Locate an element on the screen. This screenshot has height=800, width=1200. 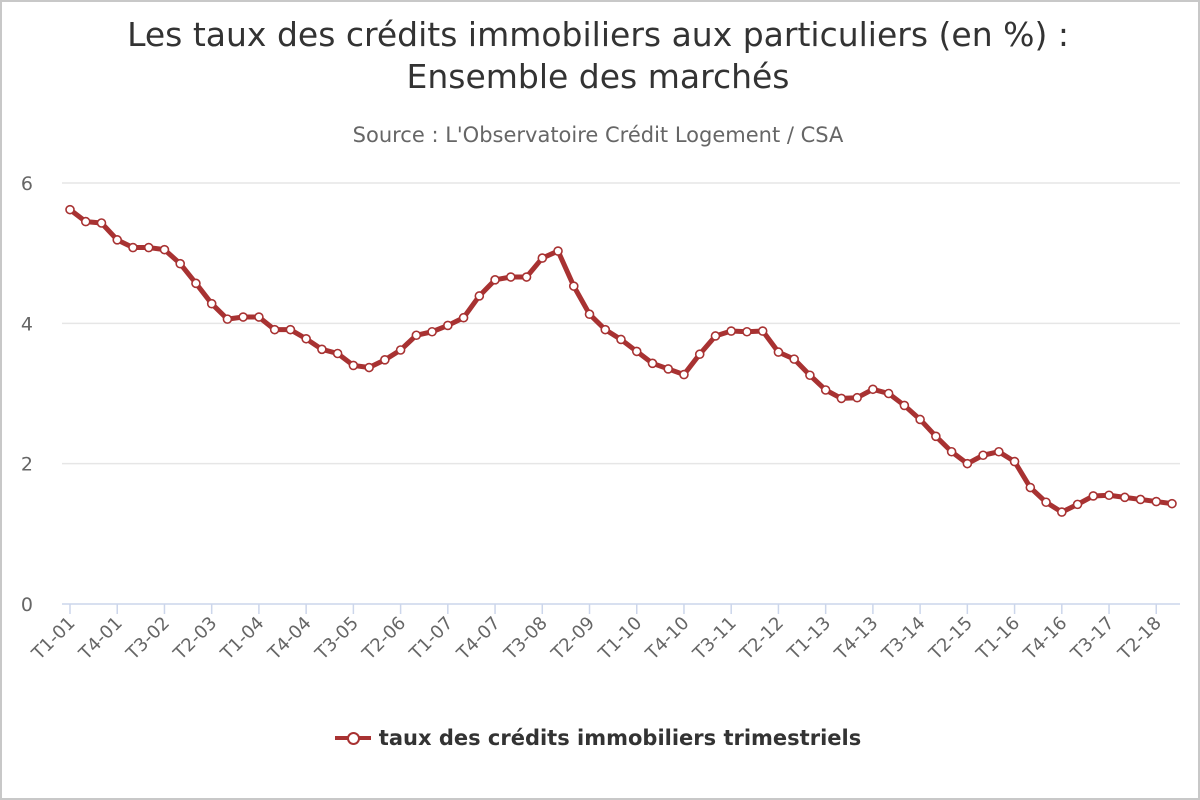
x-tick-label: T3-05 is located at coordinates (337, 639).